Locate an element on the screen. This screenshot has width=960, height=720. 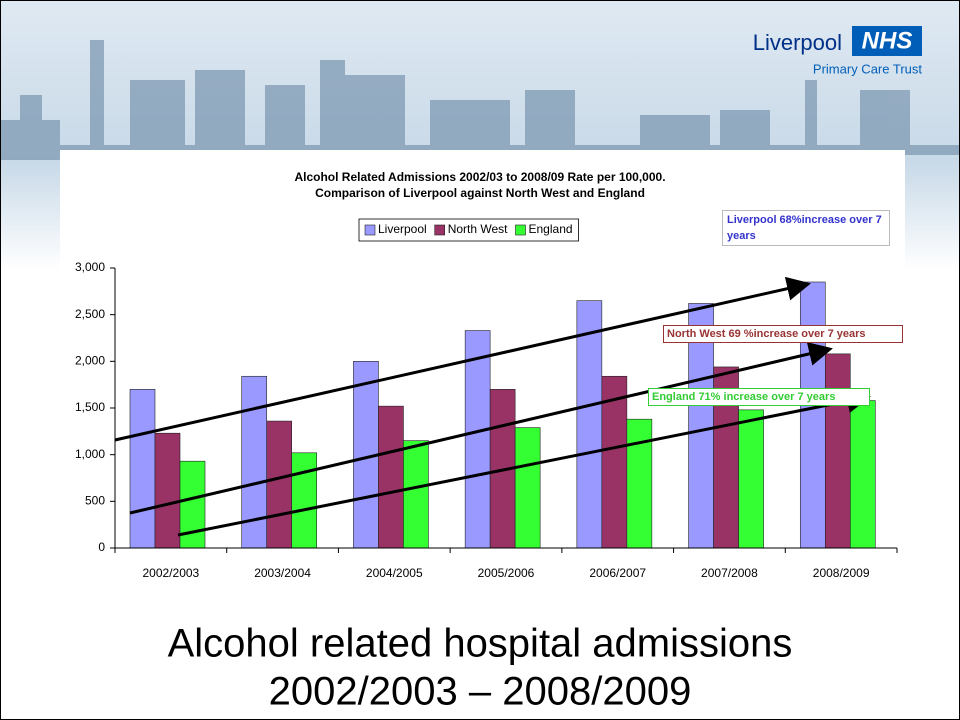
y-tick-label: 500 is located at coordinates (95, 501).